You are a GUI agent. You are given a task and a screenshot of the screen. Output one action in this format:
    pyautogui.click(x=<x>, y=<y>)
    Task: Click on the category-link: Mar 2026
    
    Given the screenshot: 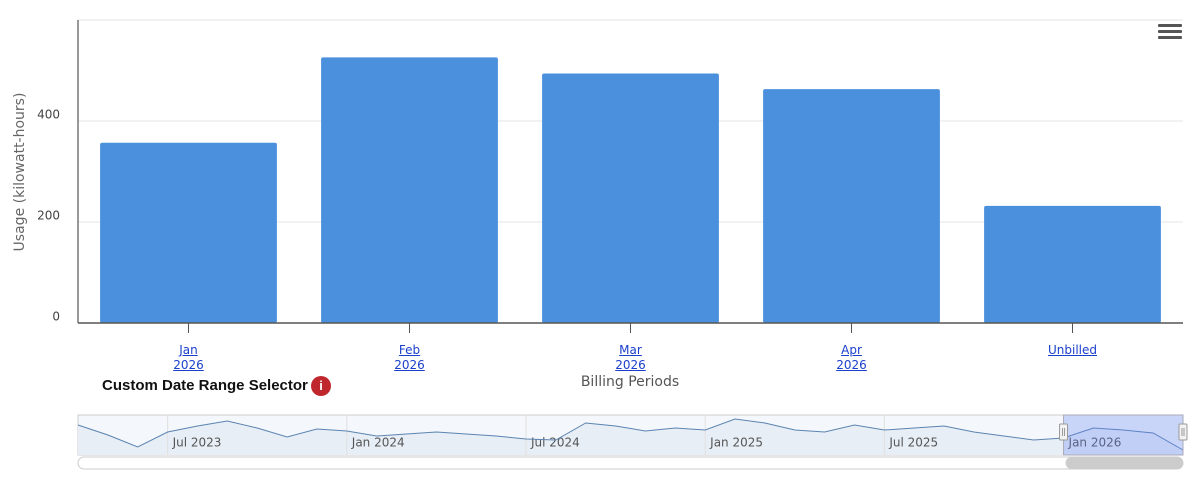 What is the action you would take?
    pyautogui.click(x=630, y=357)
    